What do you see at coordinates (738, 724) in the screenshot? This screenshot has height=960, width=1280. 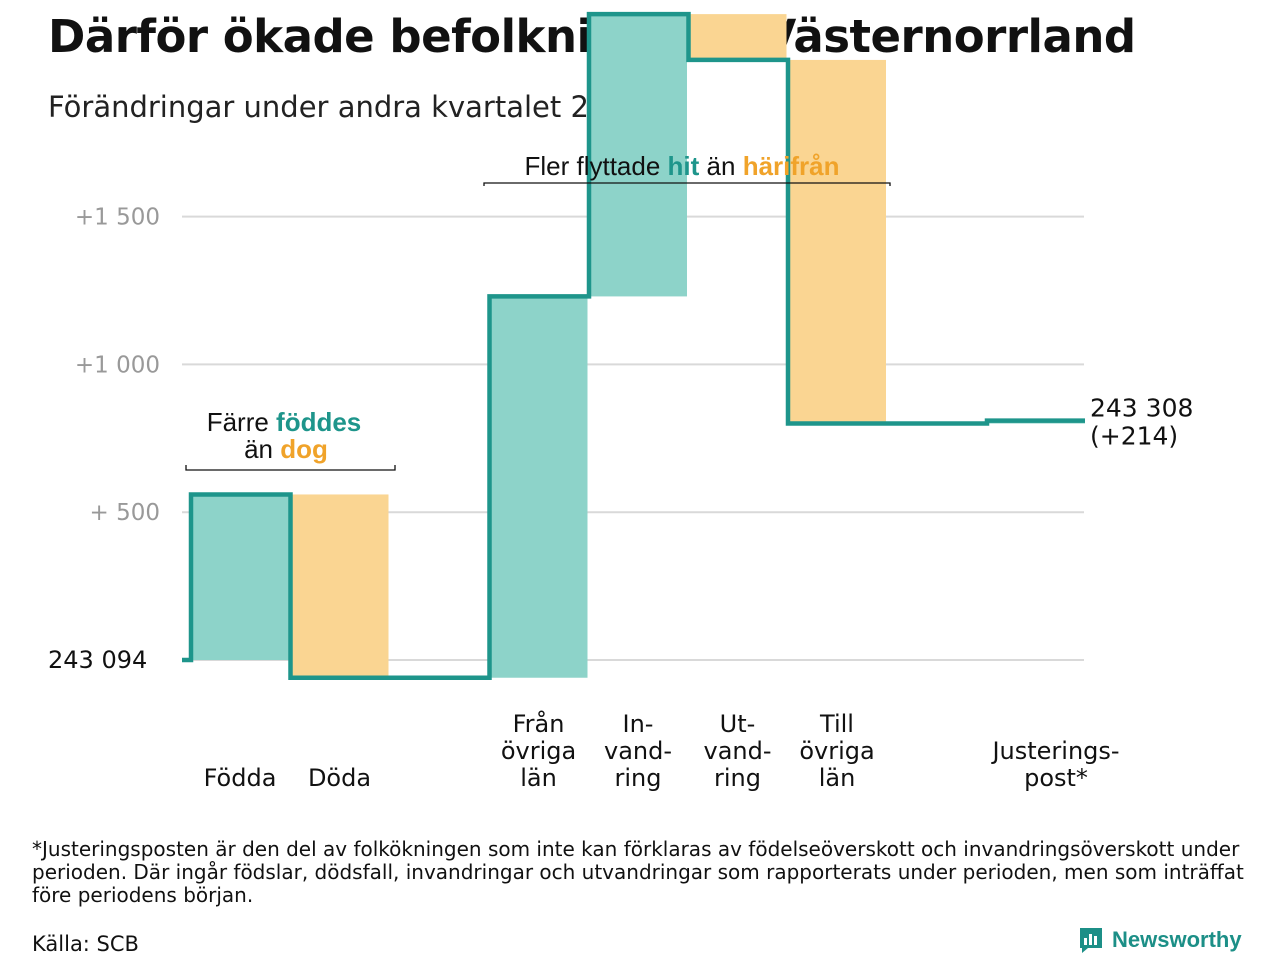 I see `x-category-label: Ut-` at bounding box center [738, 724].